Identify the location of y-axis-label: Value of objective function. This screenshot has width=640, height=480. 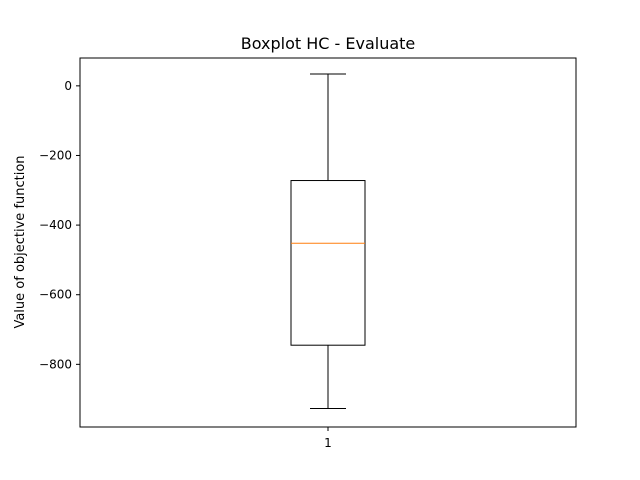
(20, 241).